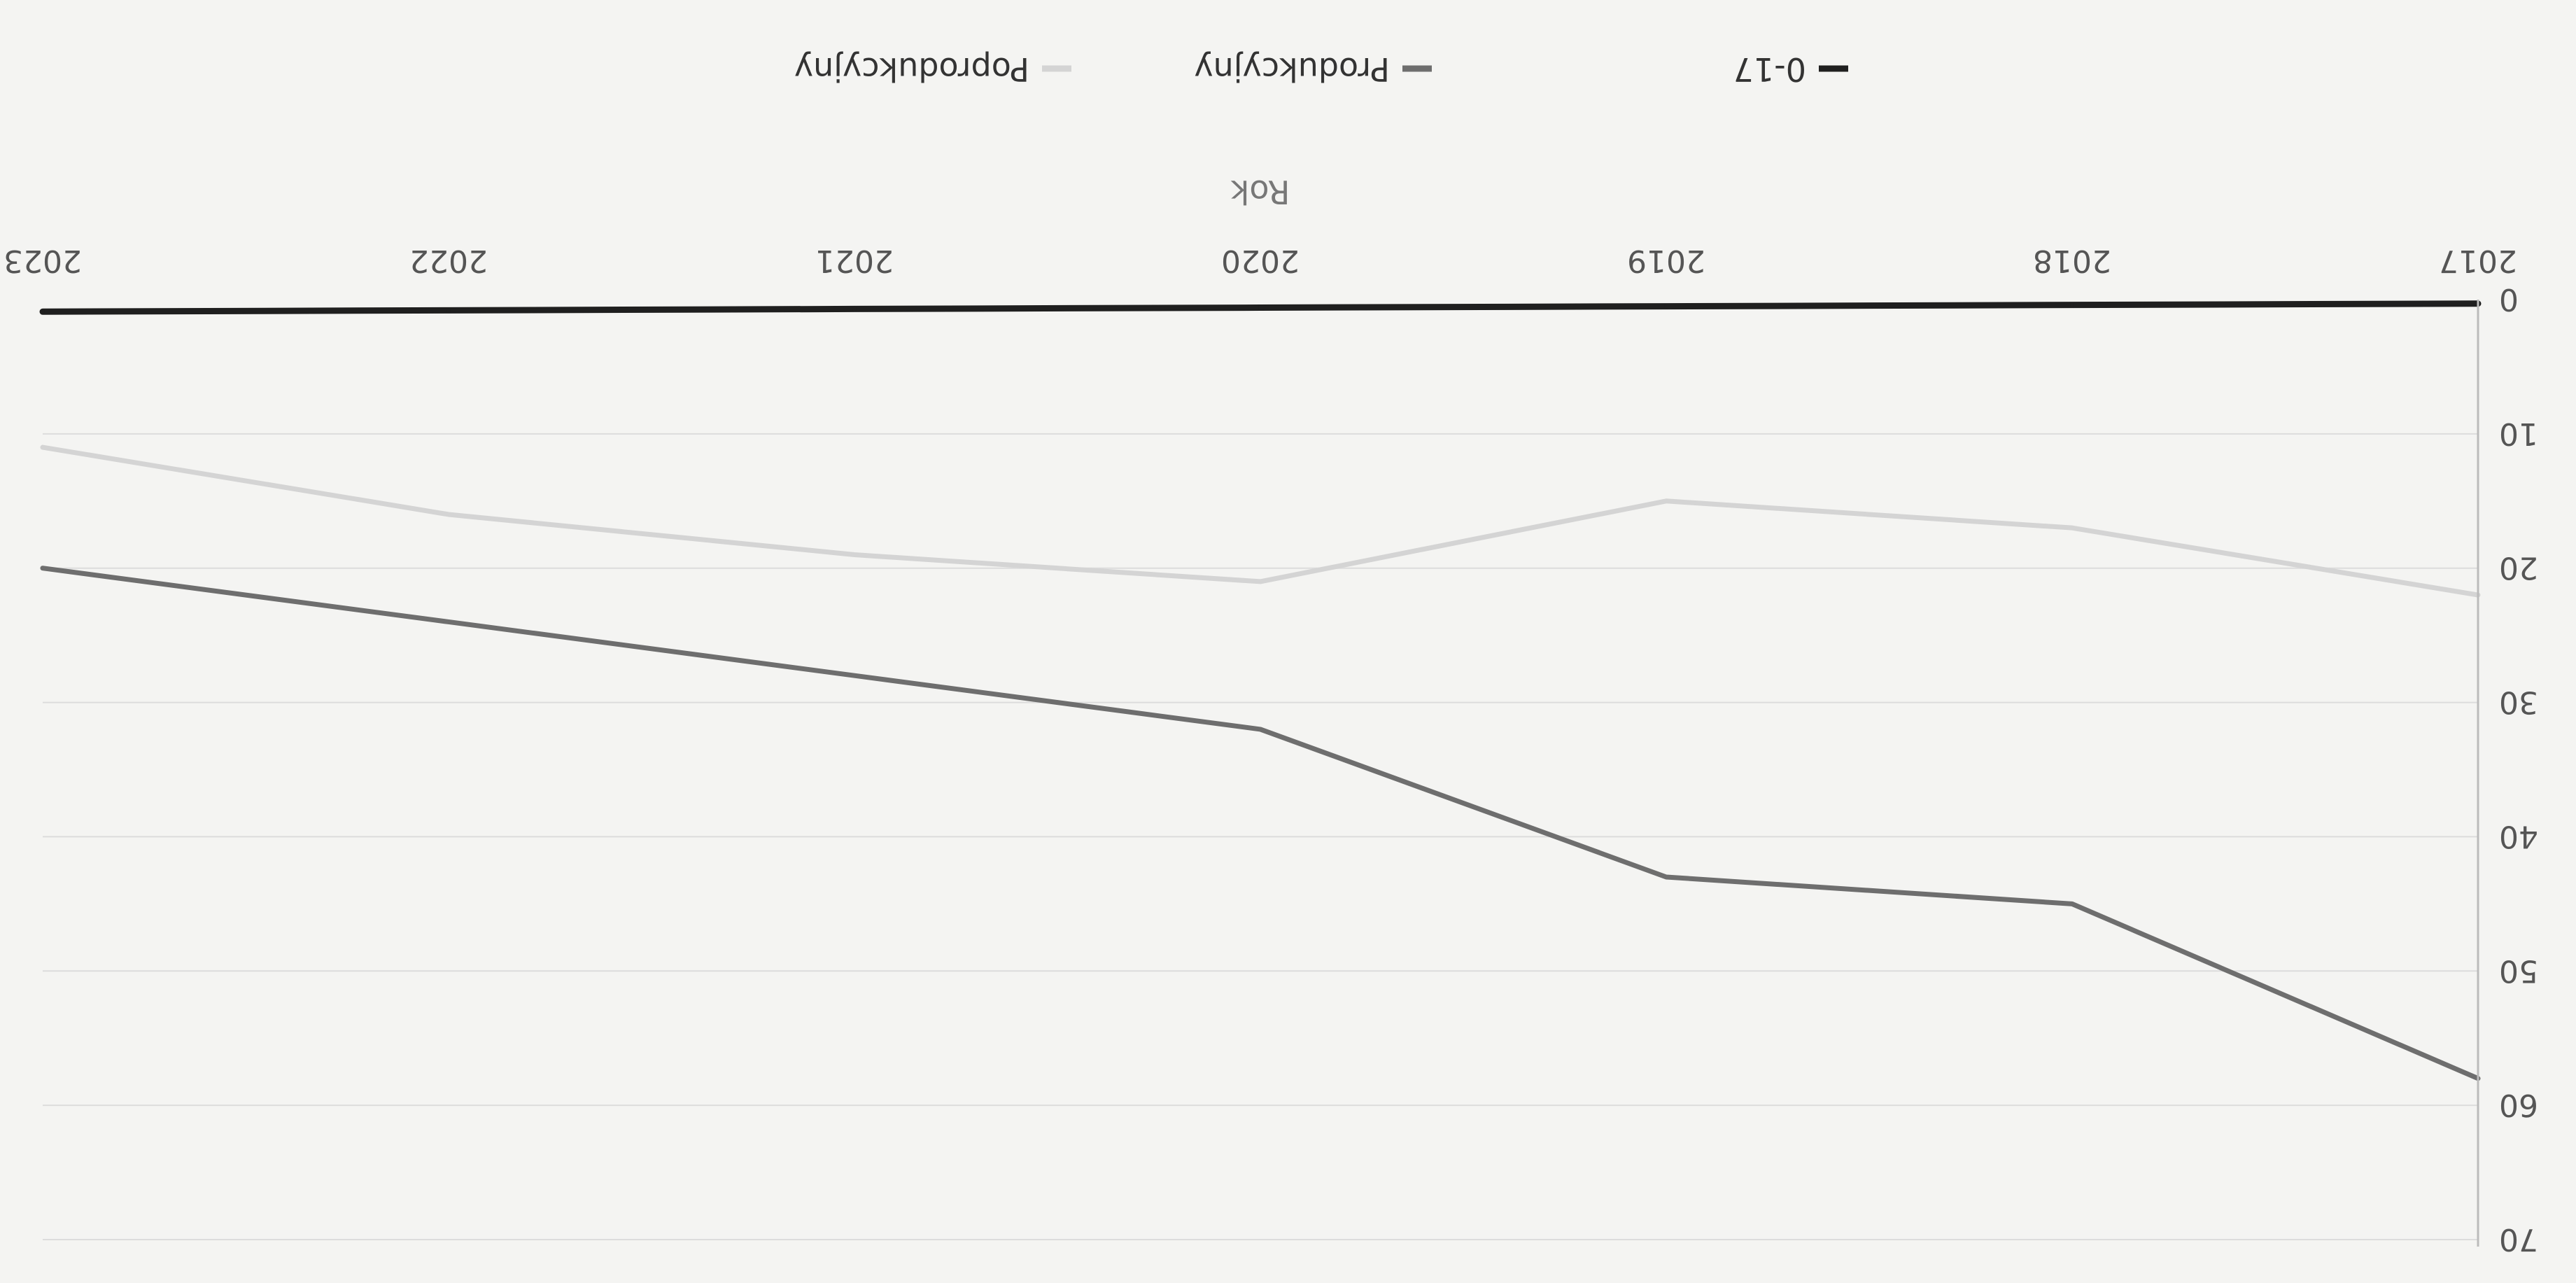  I want to click on y-tick-label: 70, so click(2518, 1239).